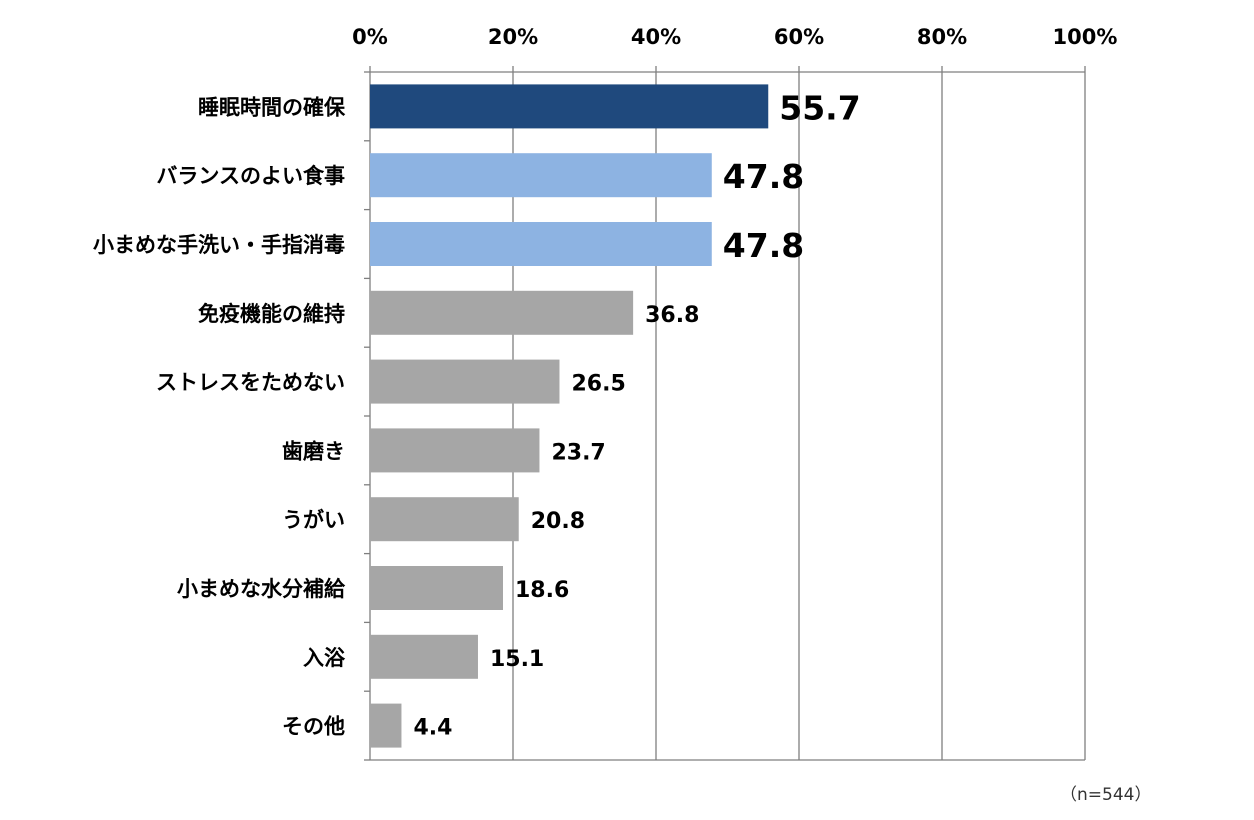 The height and width of the screenshot is (820, 1254). Describe the element at coordinates (672, 315) in the screenshot. I see `value-label: 36.8` at that location.